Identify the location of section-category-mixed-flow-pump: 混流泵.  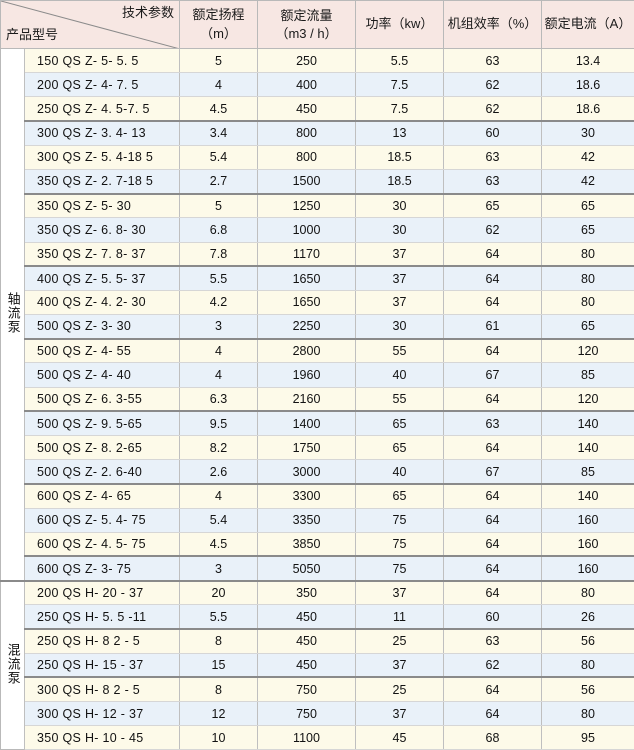
(13, 665).